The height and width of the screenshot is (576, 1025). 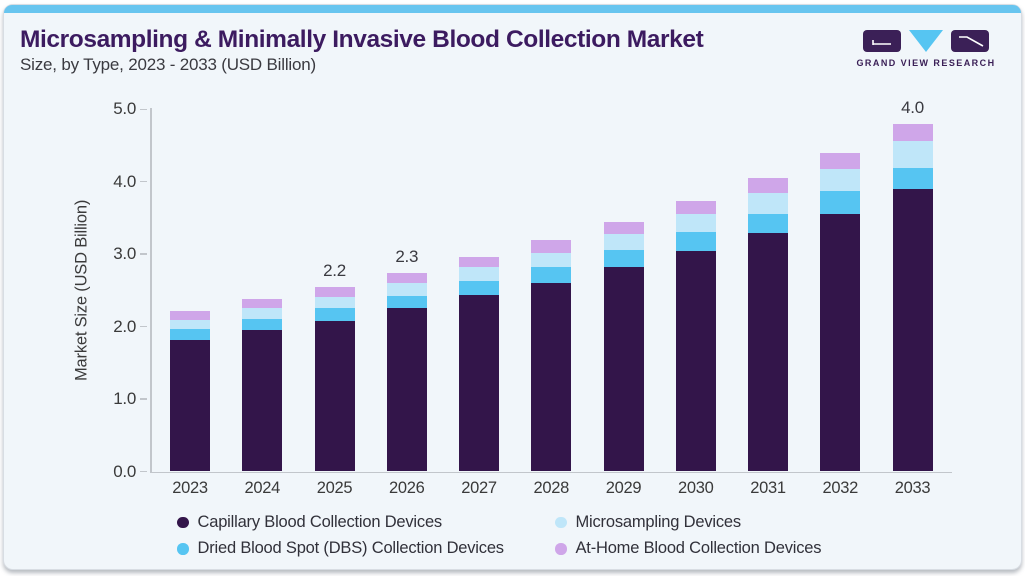 I want to click on bar-total-label-2025: 2.2, so click(x=334, y=270).